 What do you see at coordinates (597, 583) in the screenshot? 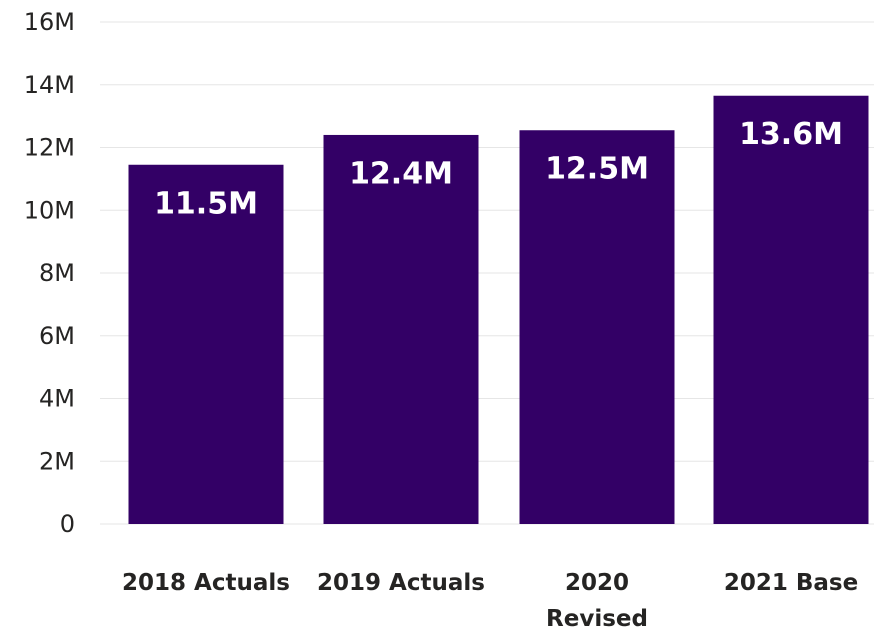
I see `x-tick-label: 2020` at bounding box center [597, 583].